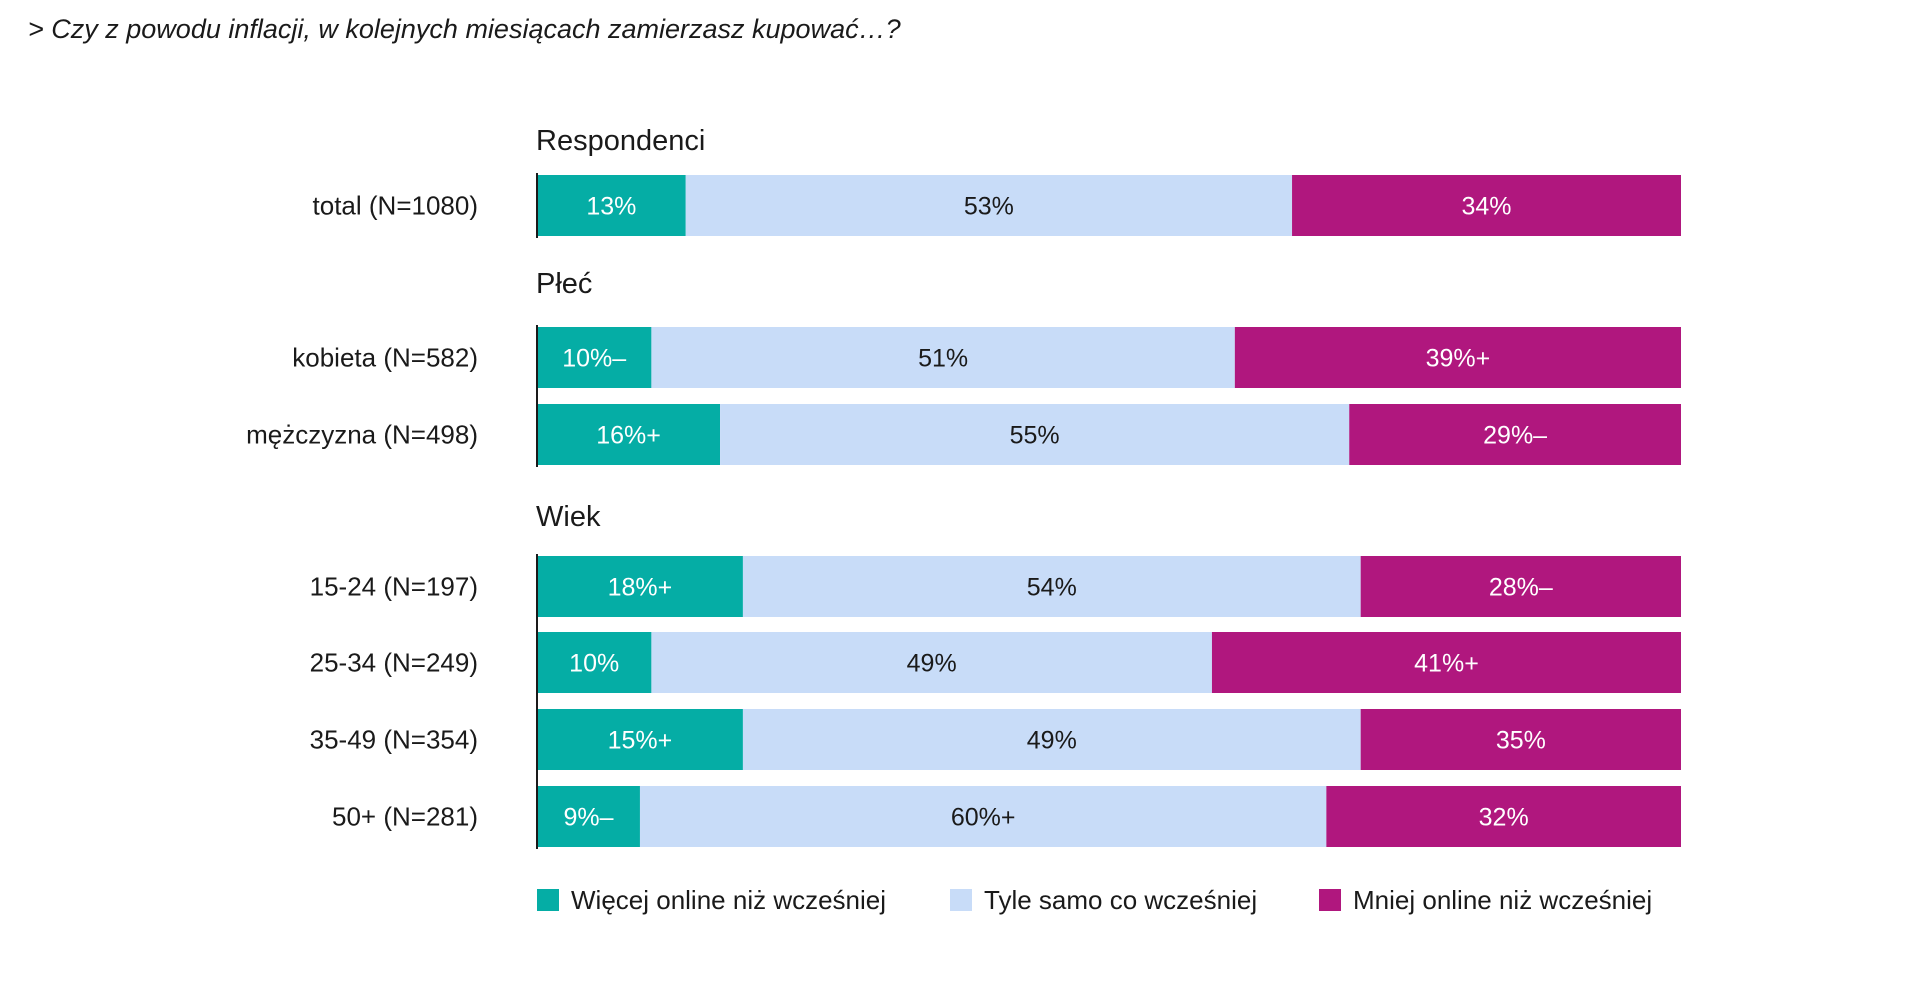 This screenshot has width=1926, height=1002. I want to click on data-label-less: 29%–, so click(1515, 436).